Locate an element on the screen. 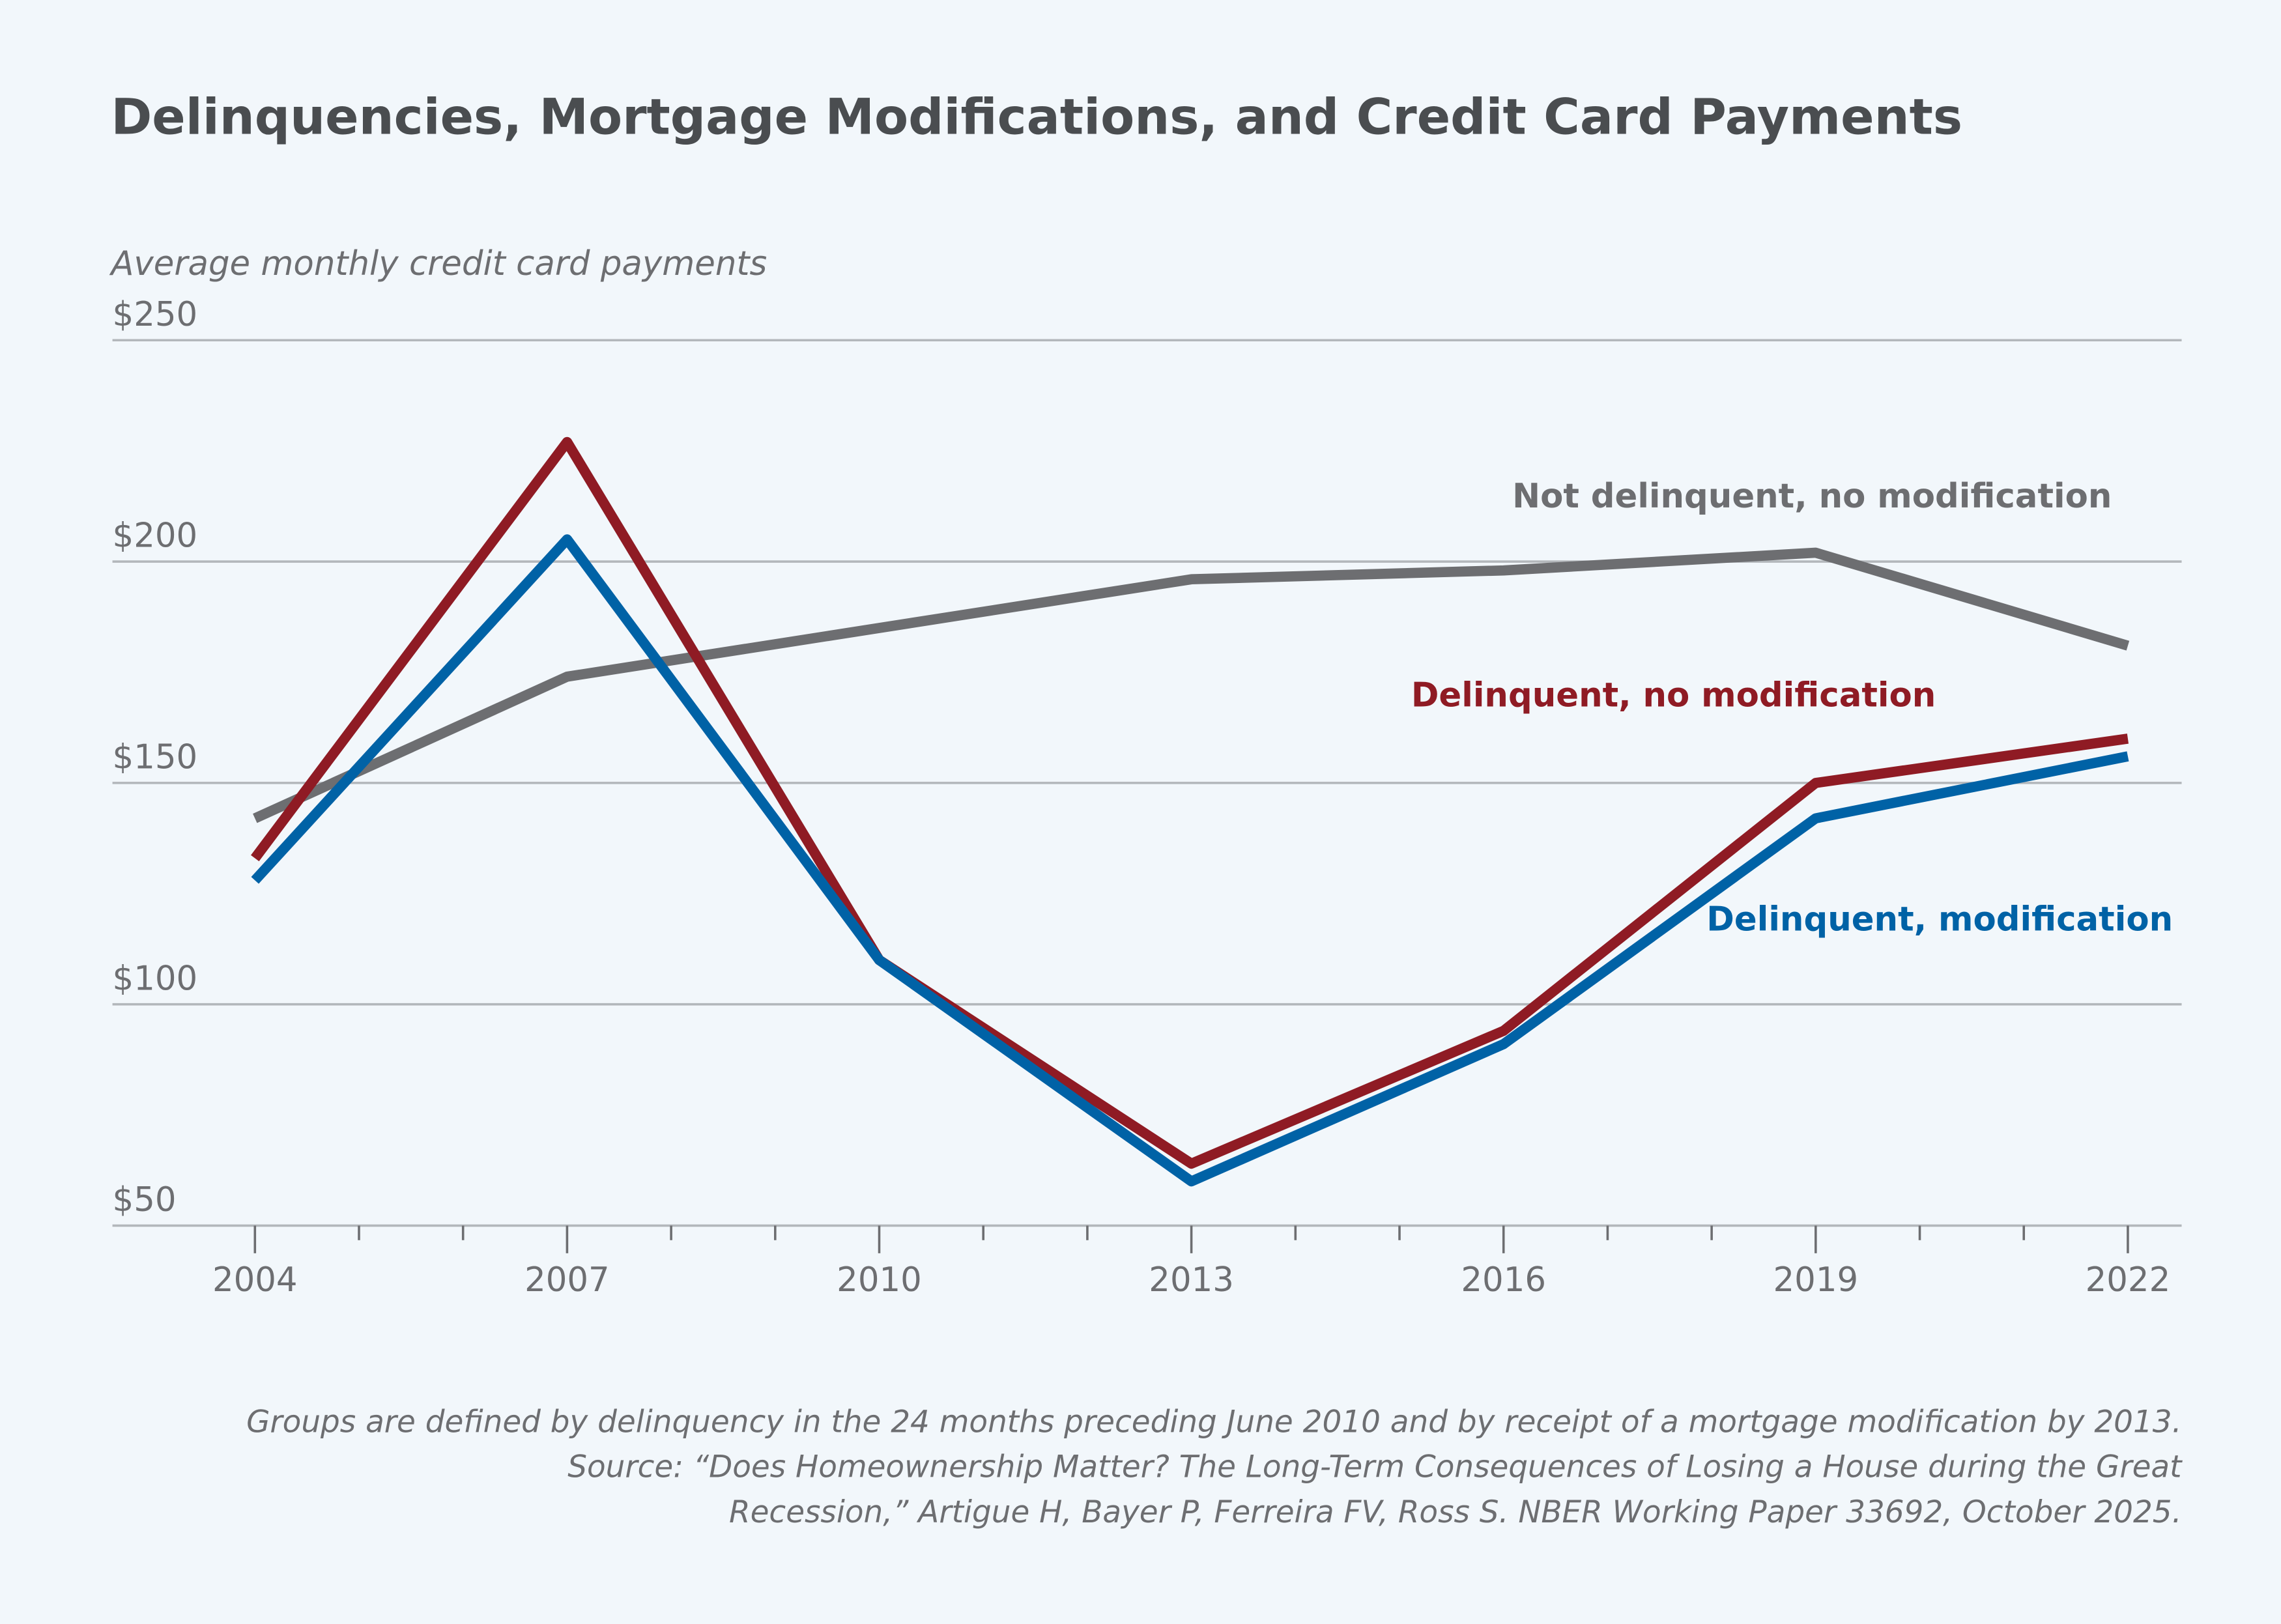 The width and height of the screenshot is (2281, 1624). x-tick-label: 2013 is located at coordinates (1191, 1280).